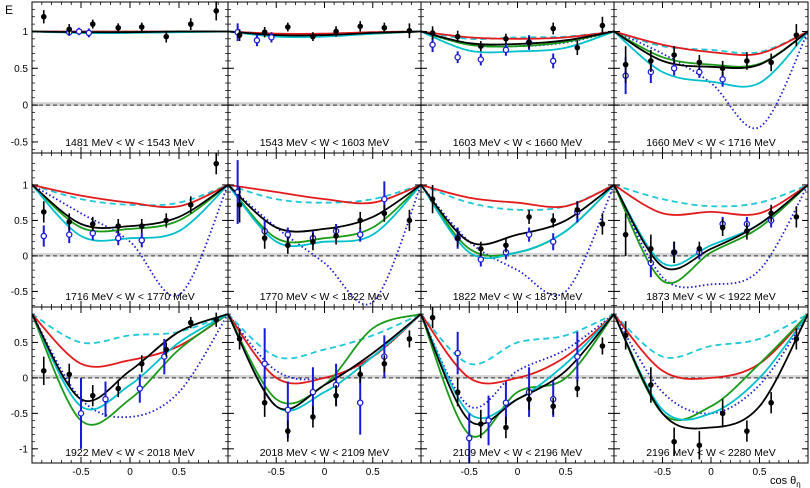 The height and width of the screenshot is (488, 810). I want to click on model-curve-cyan-dashed, so click(517, 339).